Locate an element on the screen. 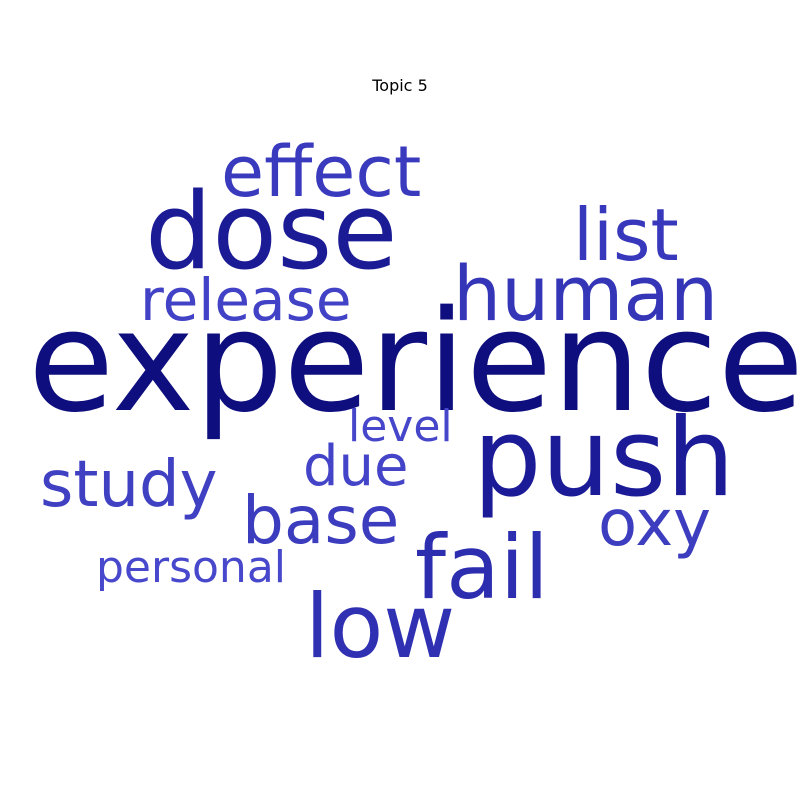  word-personal: personal is located at coordinates (191, 567).